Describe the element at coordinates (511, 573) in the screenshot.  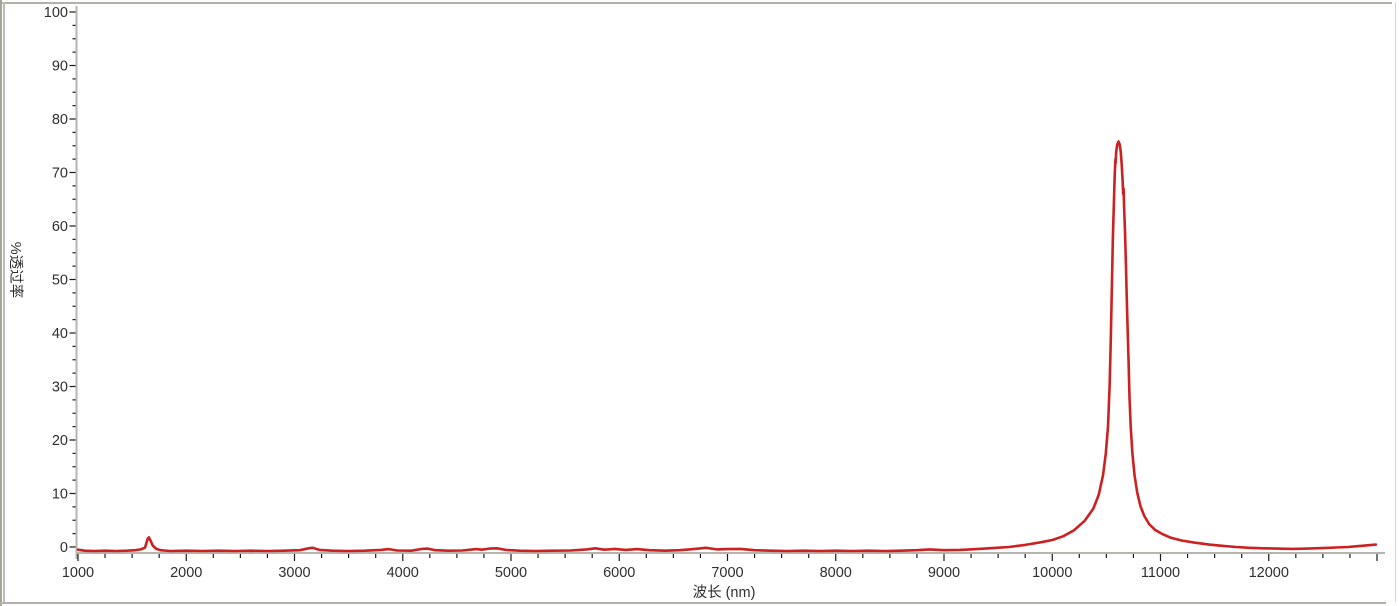
I see `x-tick-label: 5000` at that location.